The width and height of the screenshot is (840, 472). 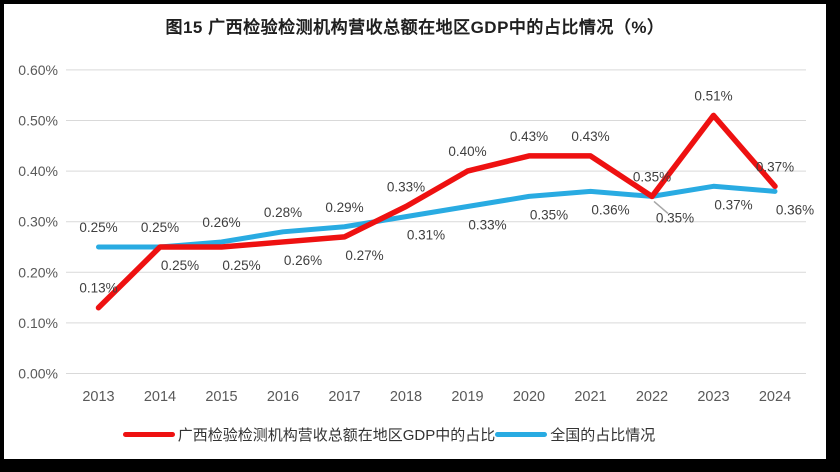 I want to click on label-leader-line, so click(x=661, y=207).